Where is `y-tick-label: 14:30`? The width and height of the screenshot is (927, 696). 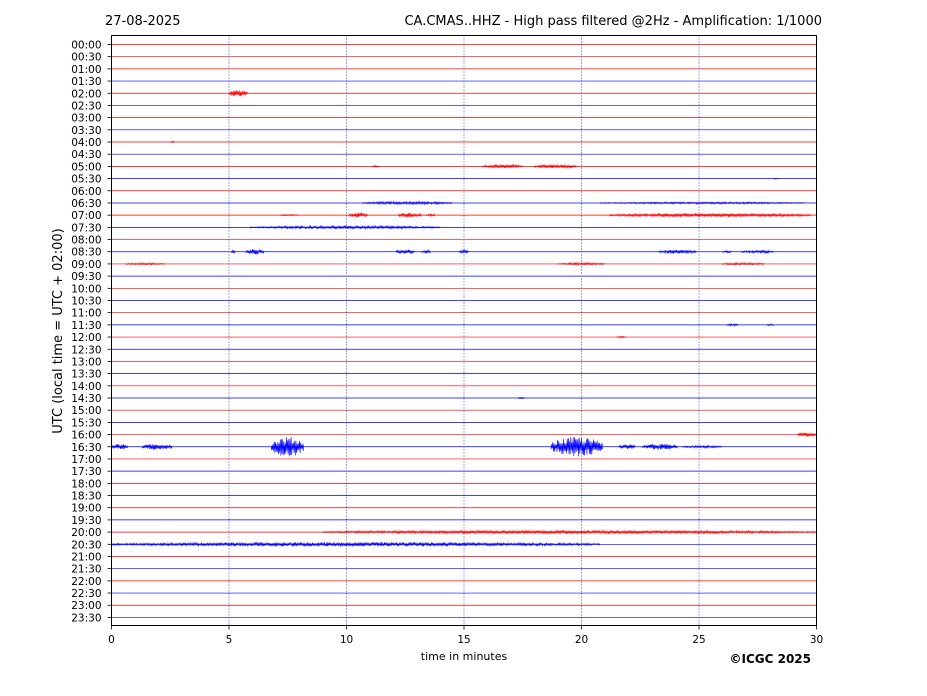
y-tick-label: 14:30 is located at coordinates (86, 399).